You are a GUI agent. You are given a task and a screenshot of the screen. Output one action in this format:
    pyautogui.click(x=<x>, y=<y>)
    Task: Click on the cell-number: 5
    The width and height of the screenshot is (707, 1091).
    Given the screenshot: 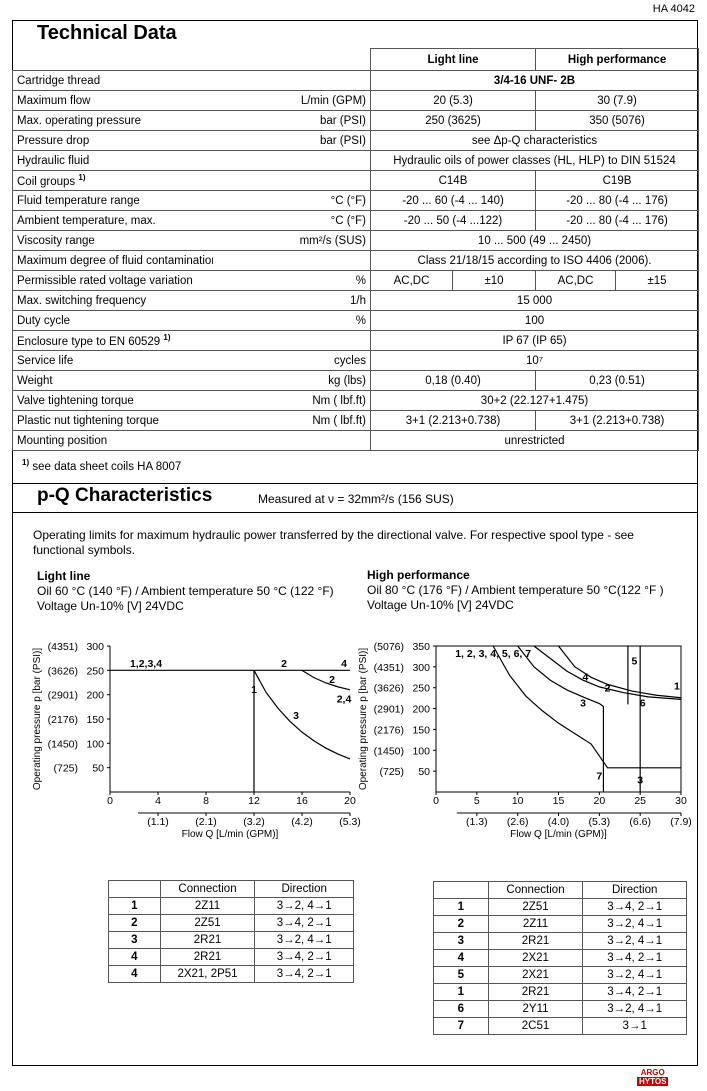 What is the action you would take?
    pyautogui.click(x=461, y=975)
    